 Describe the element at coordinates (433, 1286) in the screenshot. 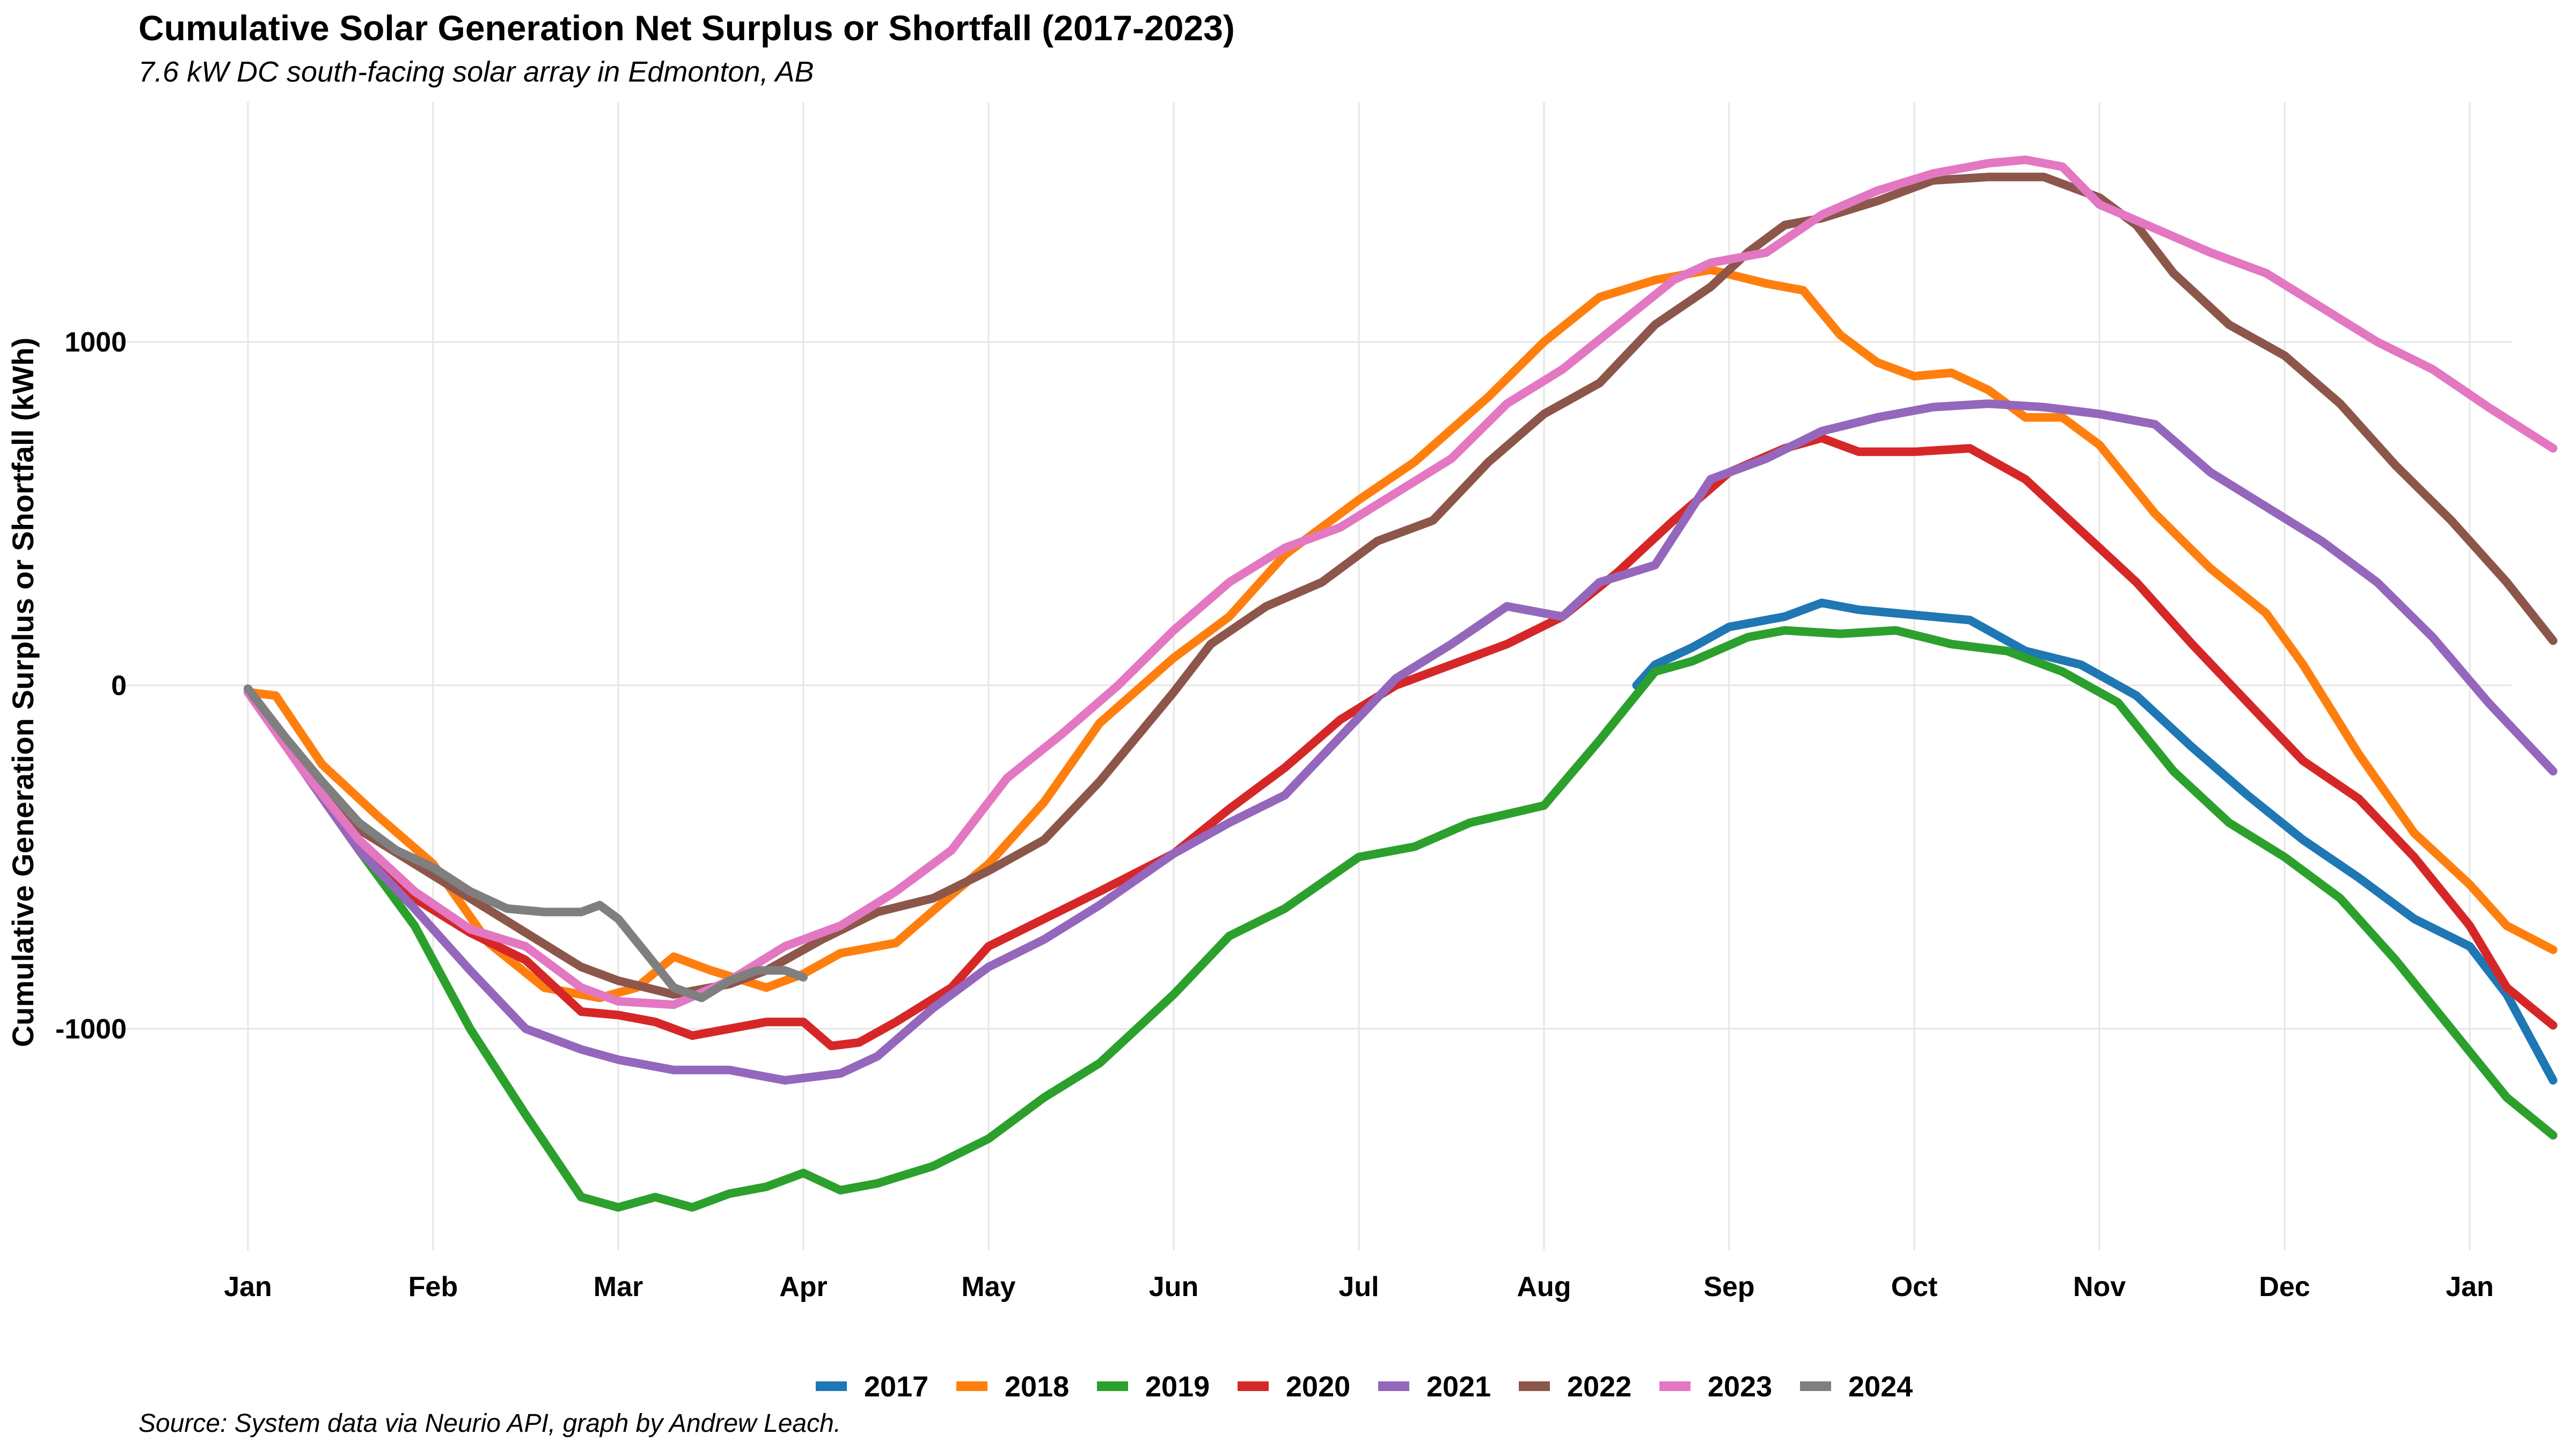

I see `x-tick-label: Feb` at that location.